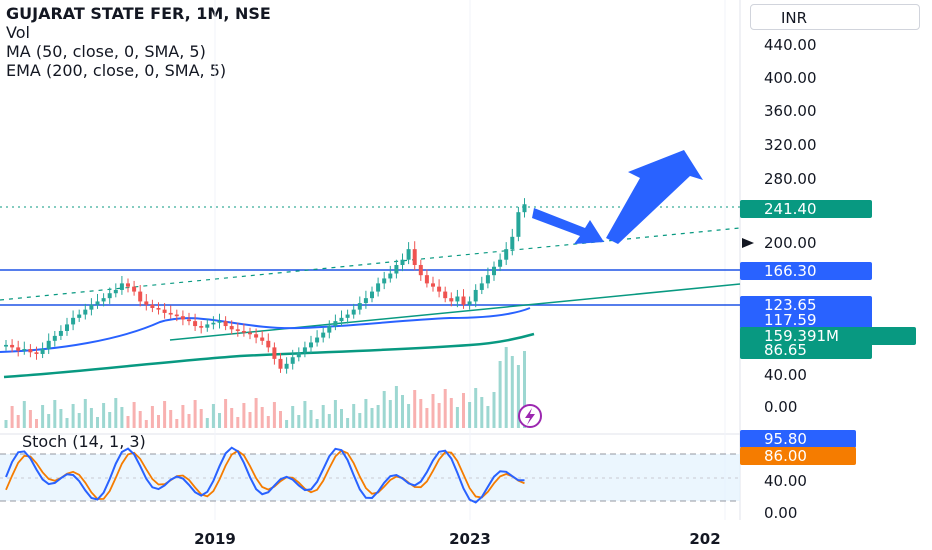  Describe the element at coordinates (790, 78) in the screenshot. I see `price-tick-label: 400.00` at that location.